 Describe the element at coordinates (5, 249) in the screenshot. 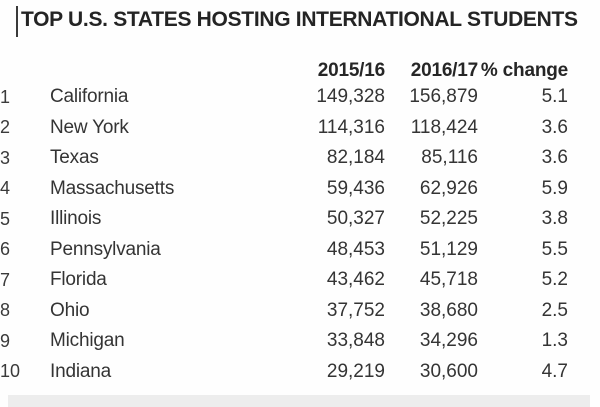

I see `rank-cell: 6` at that location.